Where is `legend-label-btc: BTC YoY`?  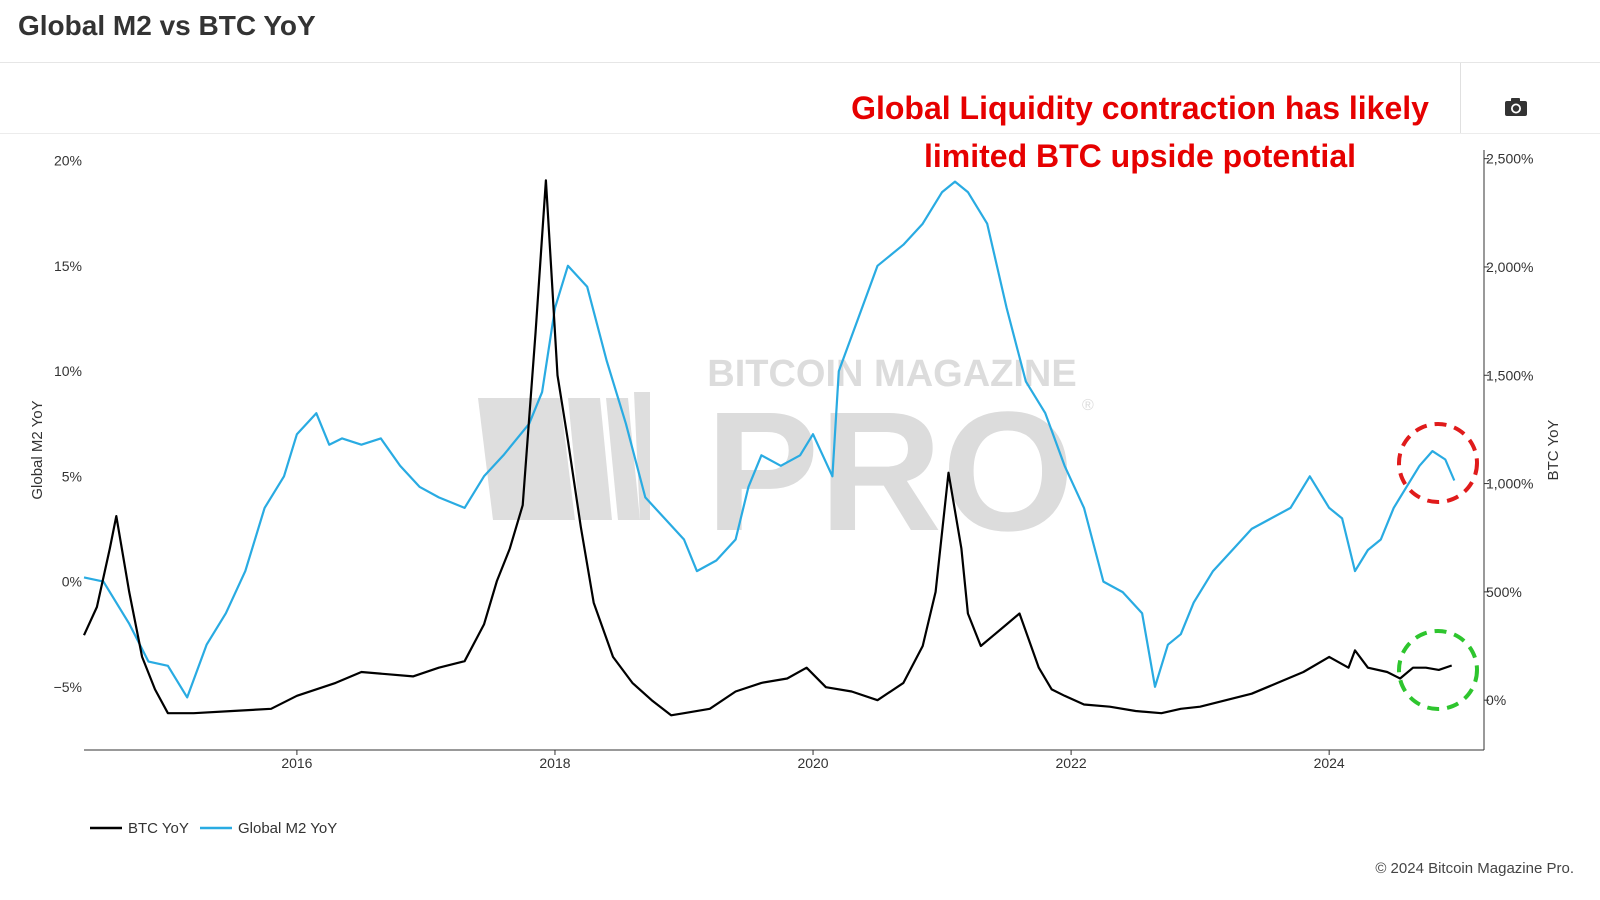
legend-label-btc: BTC YoY is located at coordinates (158, 828).